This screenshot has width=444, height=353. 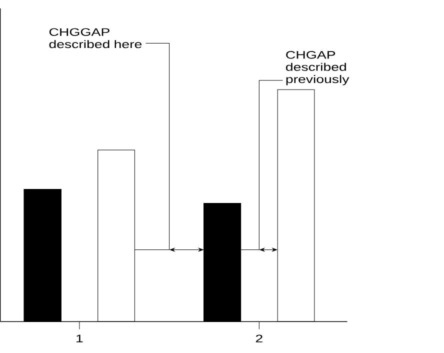 I want to click on x-tick-label: 1, so click(x=79, y=338).